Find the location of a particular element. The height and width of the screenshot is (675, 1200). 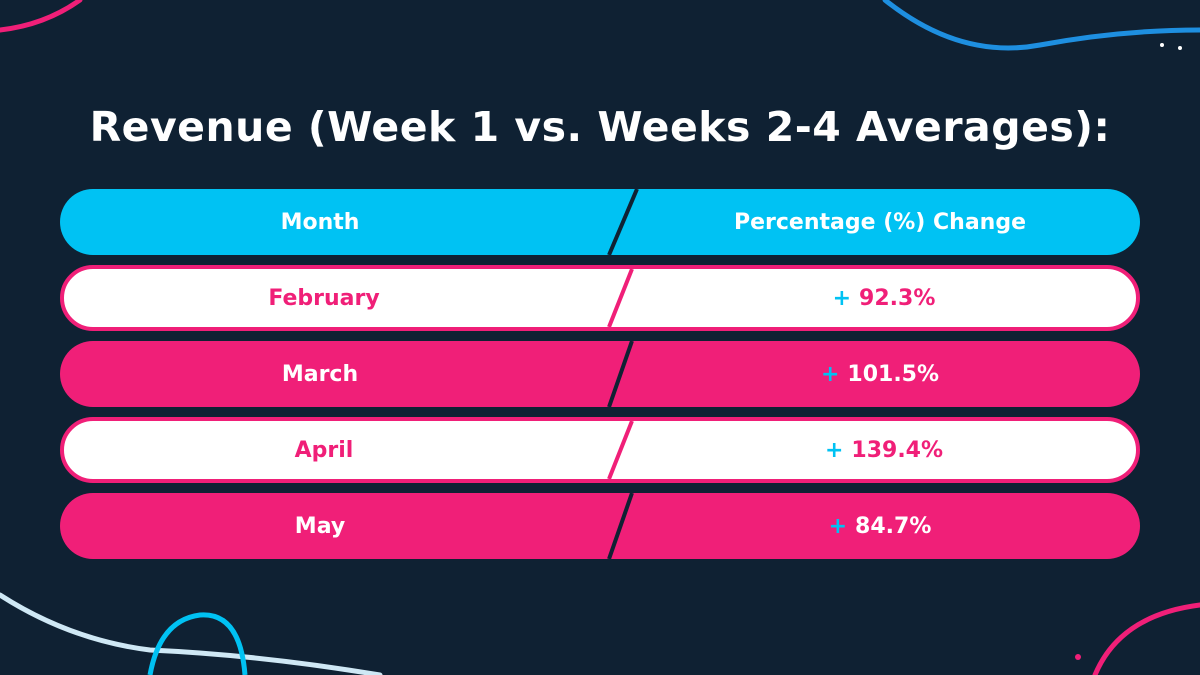

row-change: +139.4% is located at coordinates (880, 450).